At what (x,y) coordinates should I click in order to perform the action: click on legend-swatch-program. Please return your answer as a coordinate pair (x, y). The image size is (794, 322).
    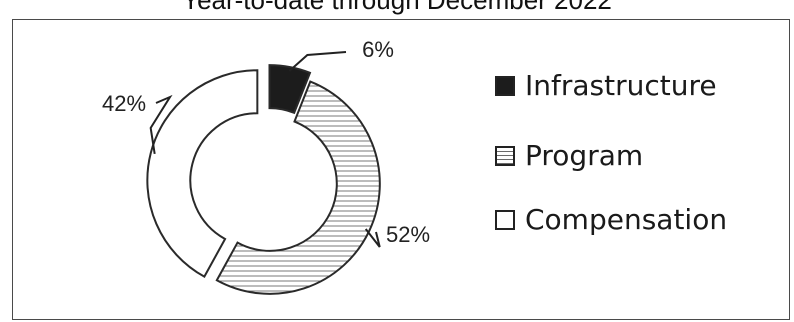
    Looking at the image, I should click on (505, 156).